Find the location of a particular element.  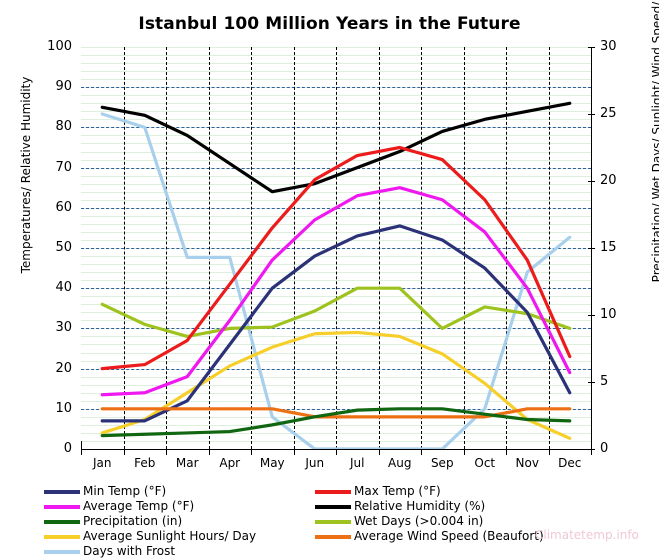

y-axis-right-tick-label: 5 is located at coordinates (604, 381).